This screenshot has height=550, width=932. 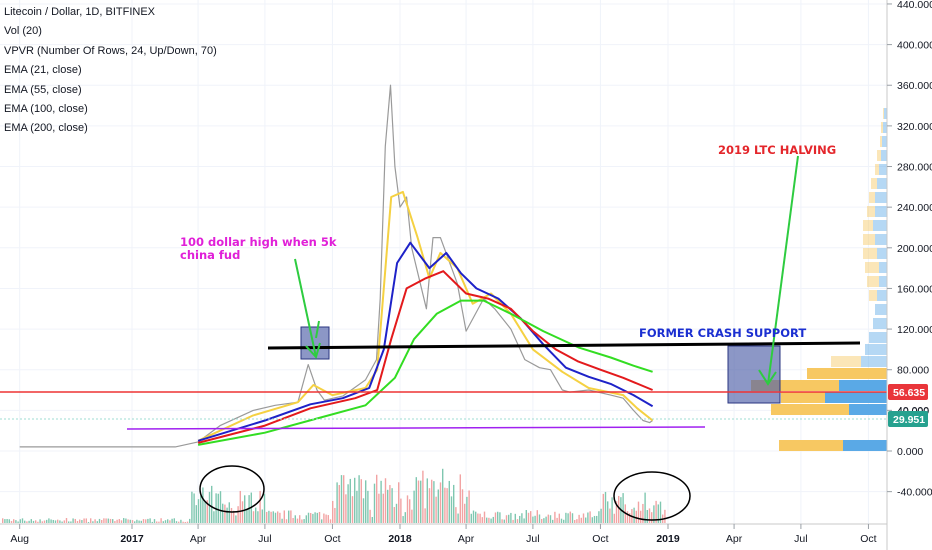 I want to click on annotation-china-fud: 100 dollar high when 5k china fud, so click(x=258, y=248).